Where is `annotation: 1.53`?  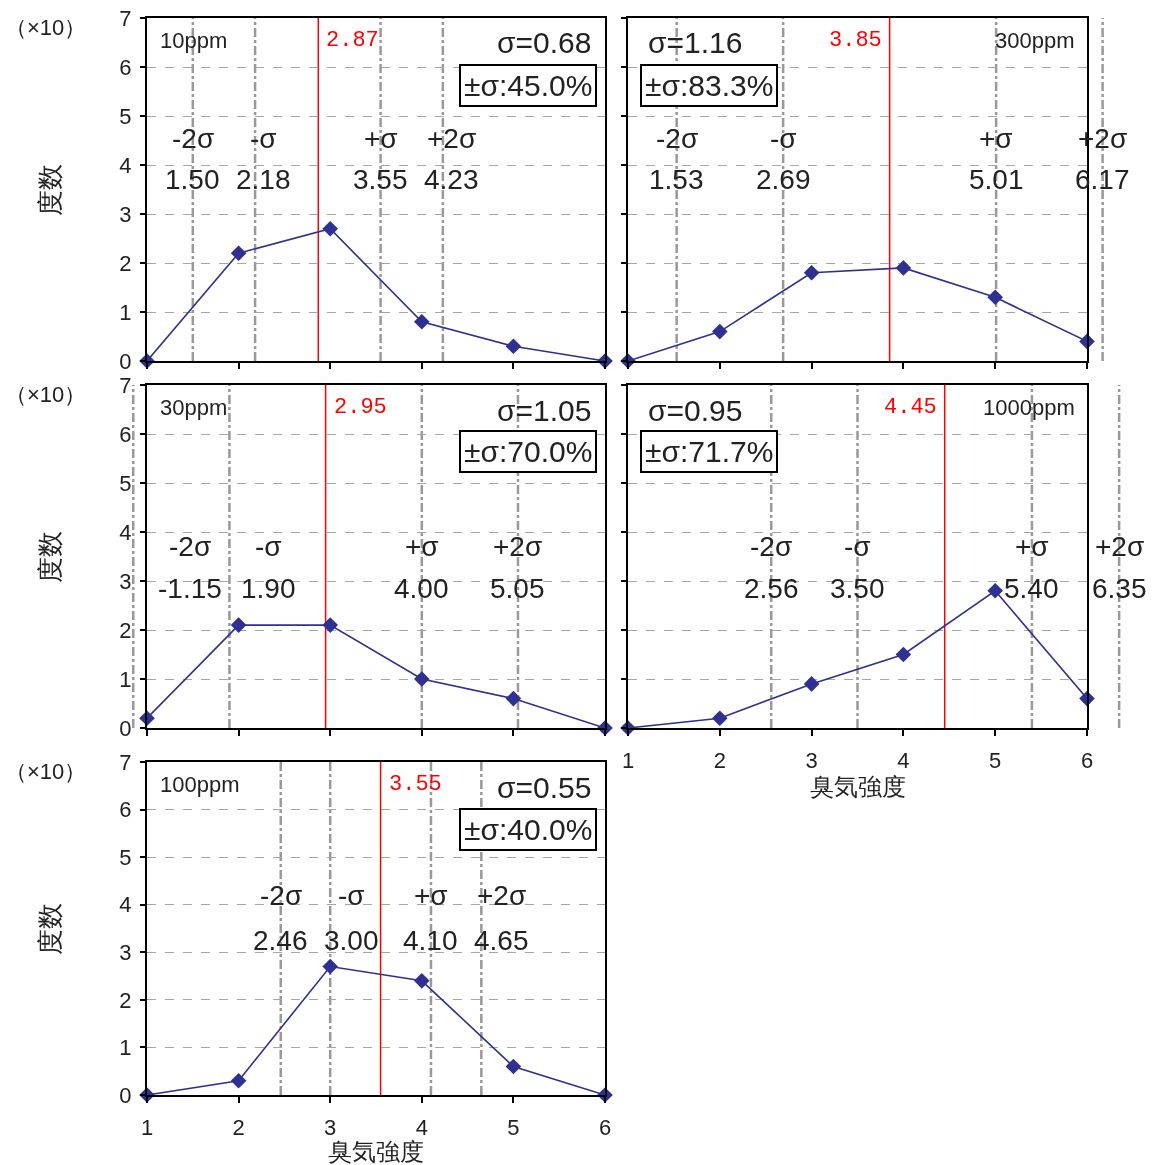 annotation: 1.53 is located at coordinates (676, 179).